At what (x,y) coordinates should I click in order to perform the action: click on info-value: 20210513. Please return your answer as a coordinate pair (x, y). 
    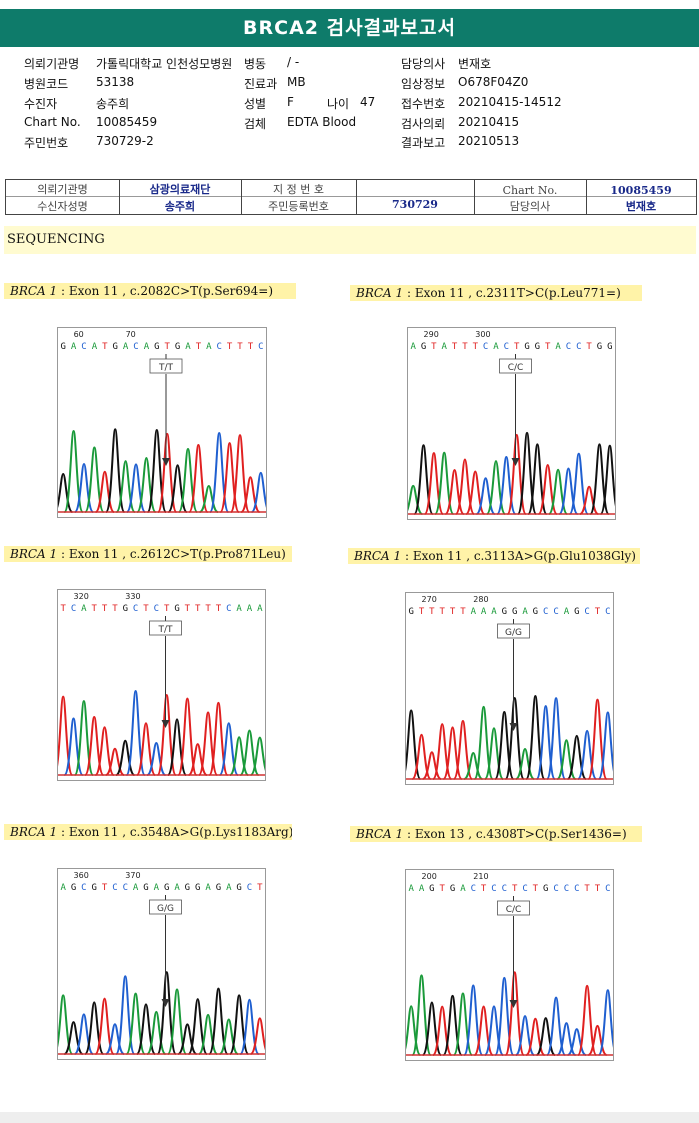
    Looking at the image, I should click on (489, 141).